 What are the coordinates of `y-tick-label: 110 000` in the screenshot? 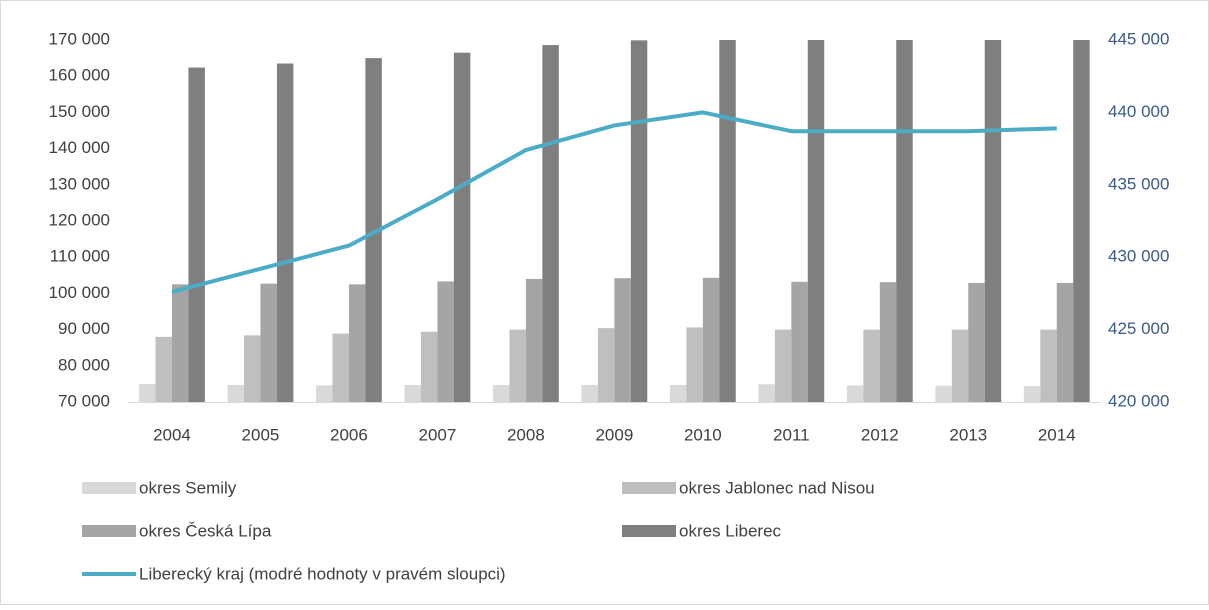 It's located at (80, 256).